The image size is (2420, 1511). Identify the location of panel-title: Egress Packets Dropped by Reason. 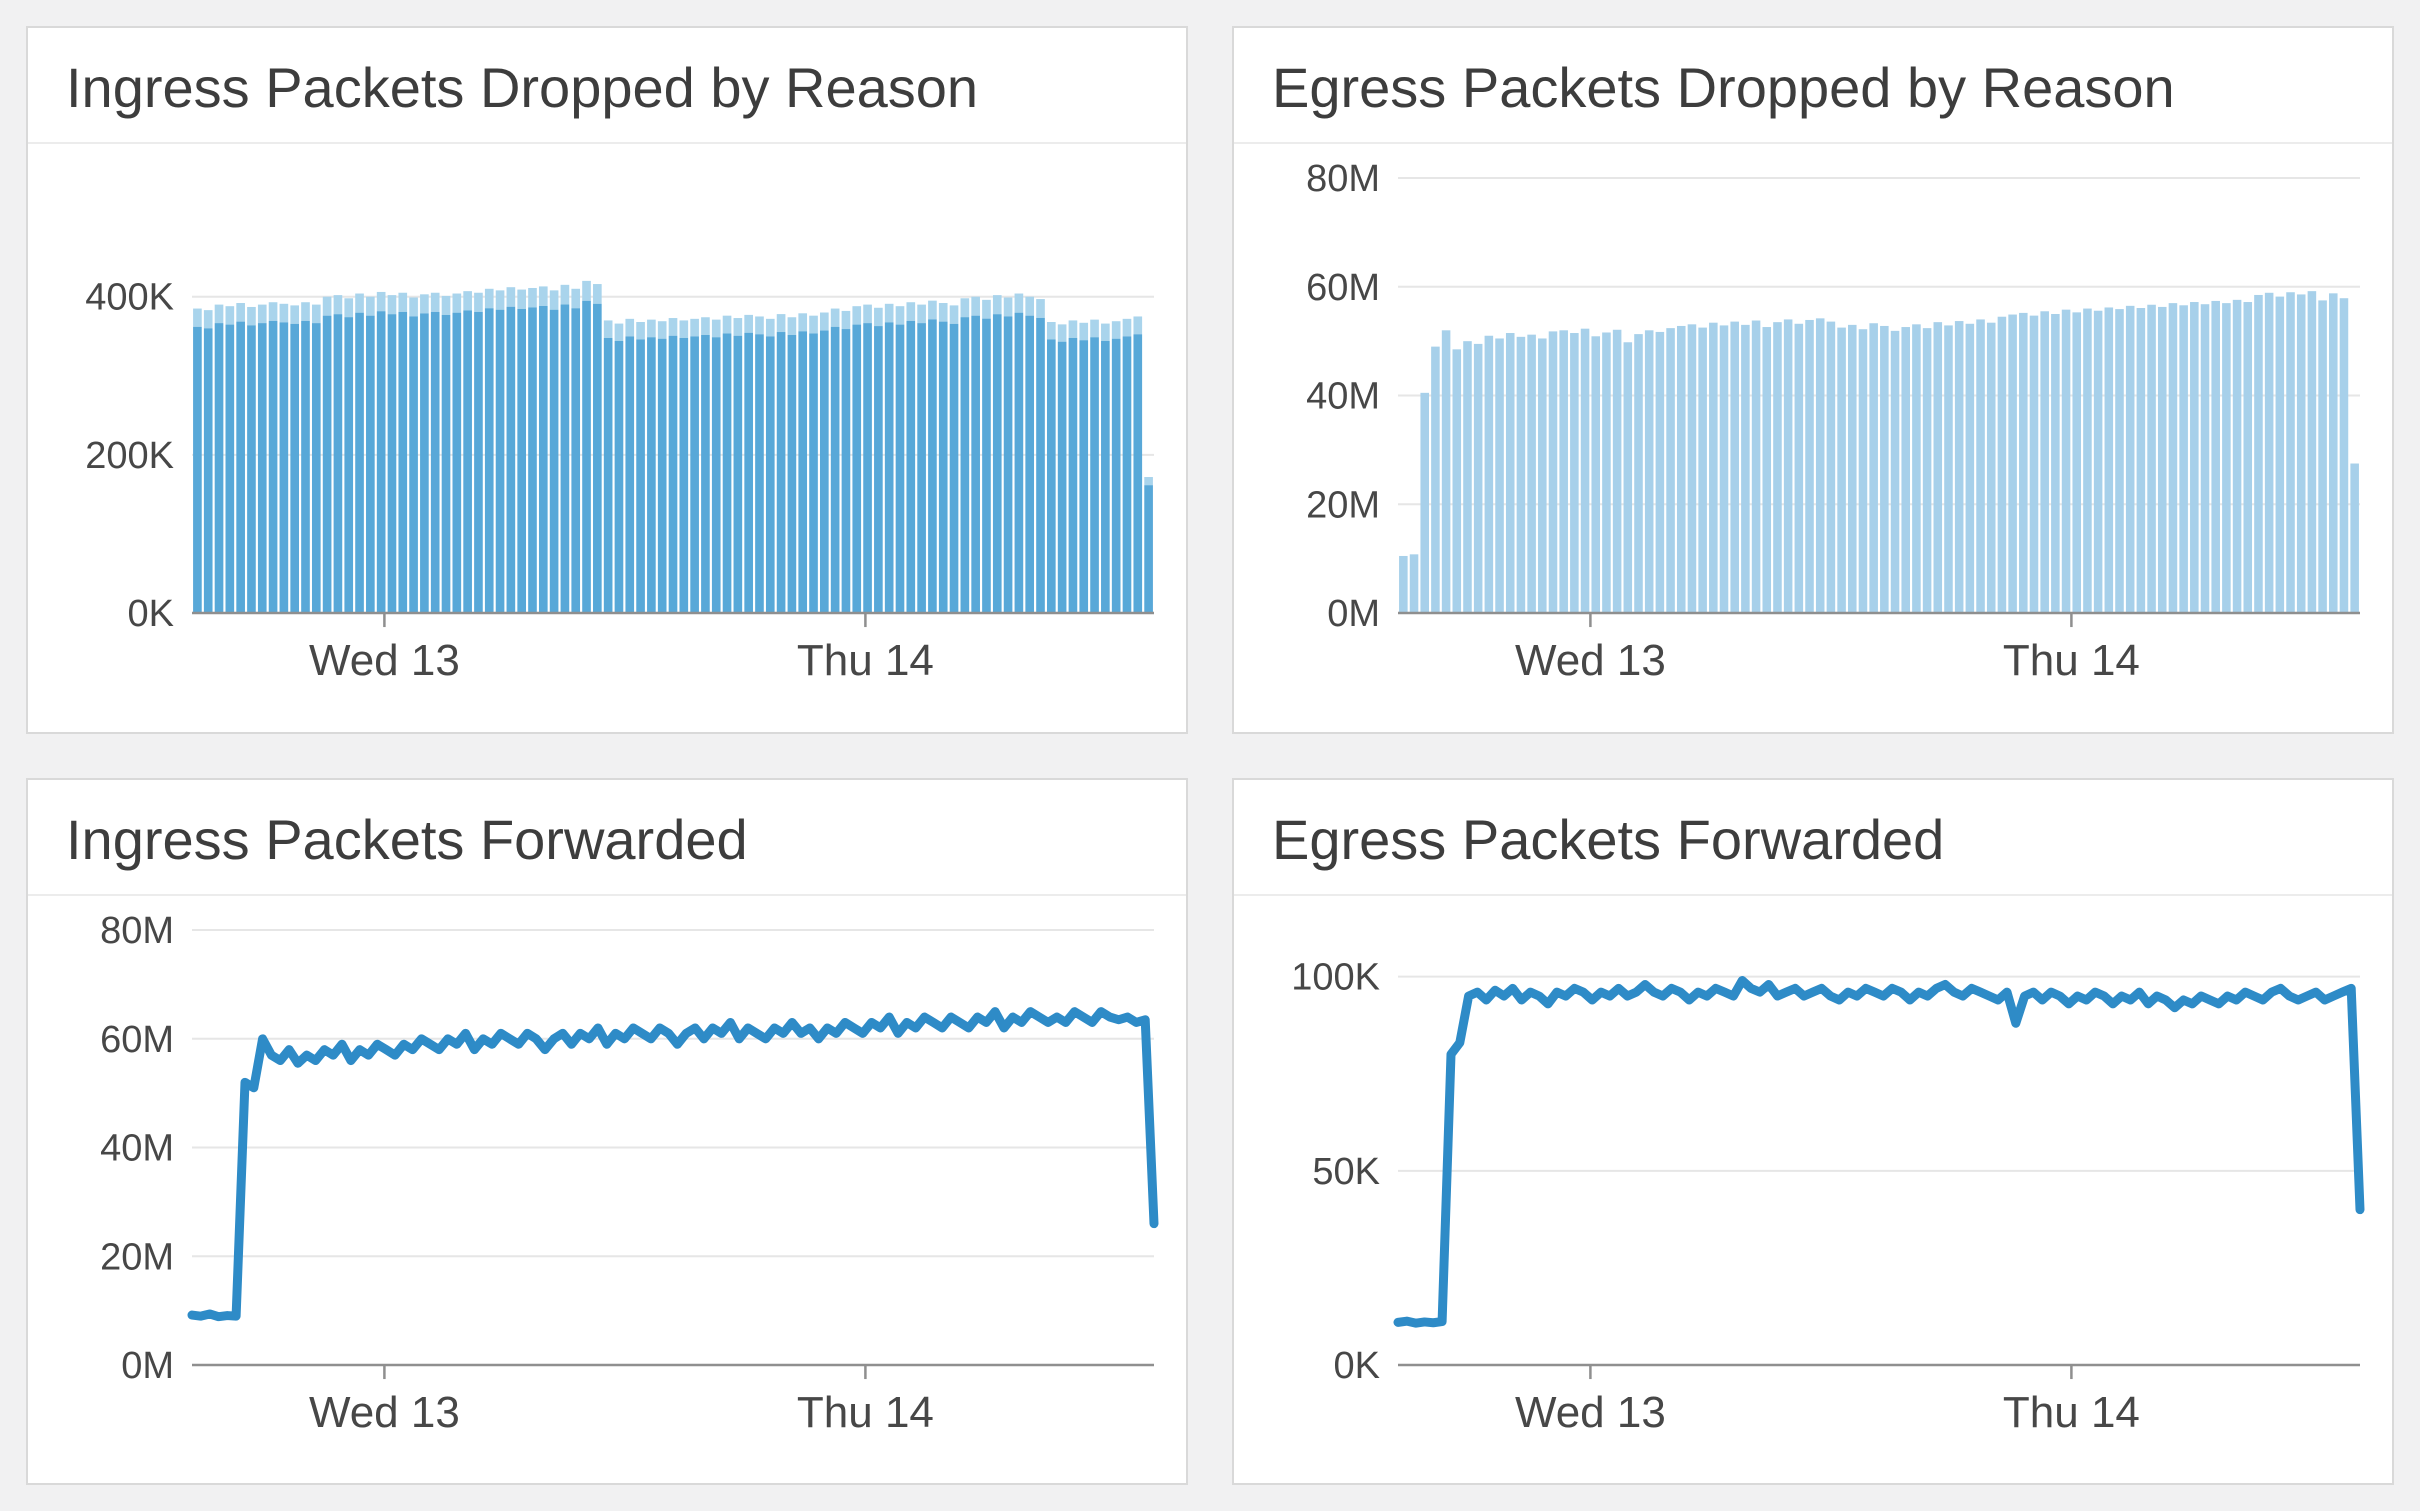
(1723, 87).